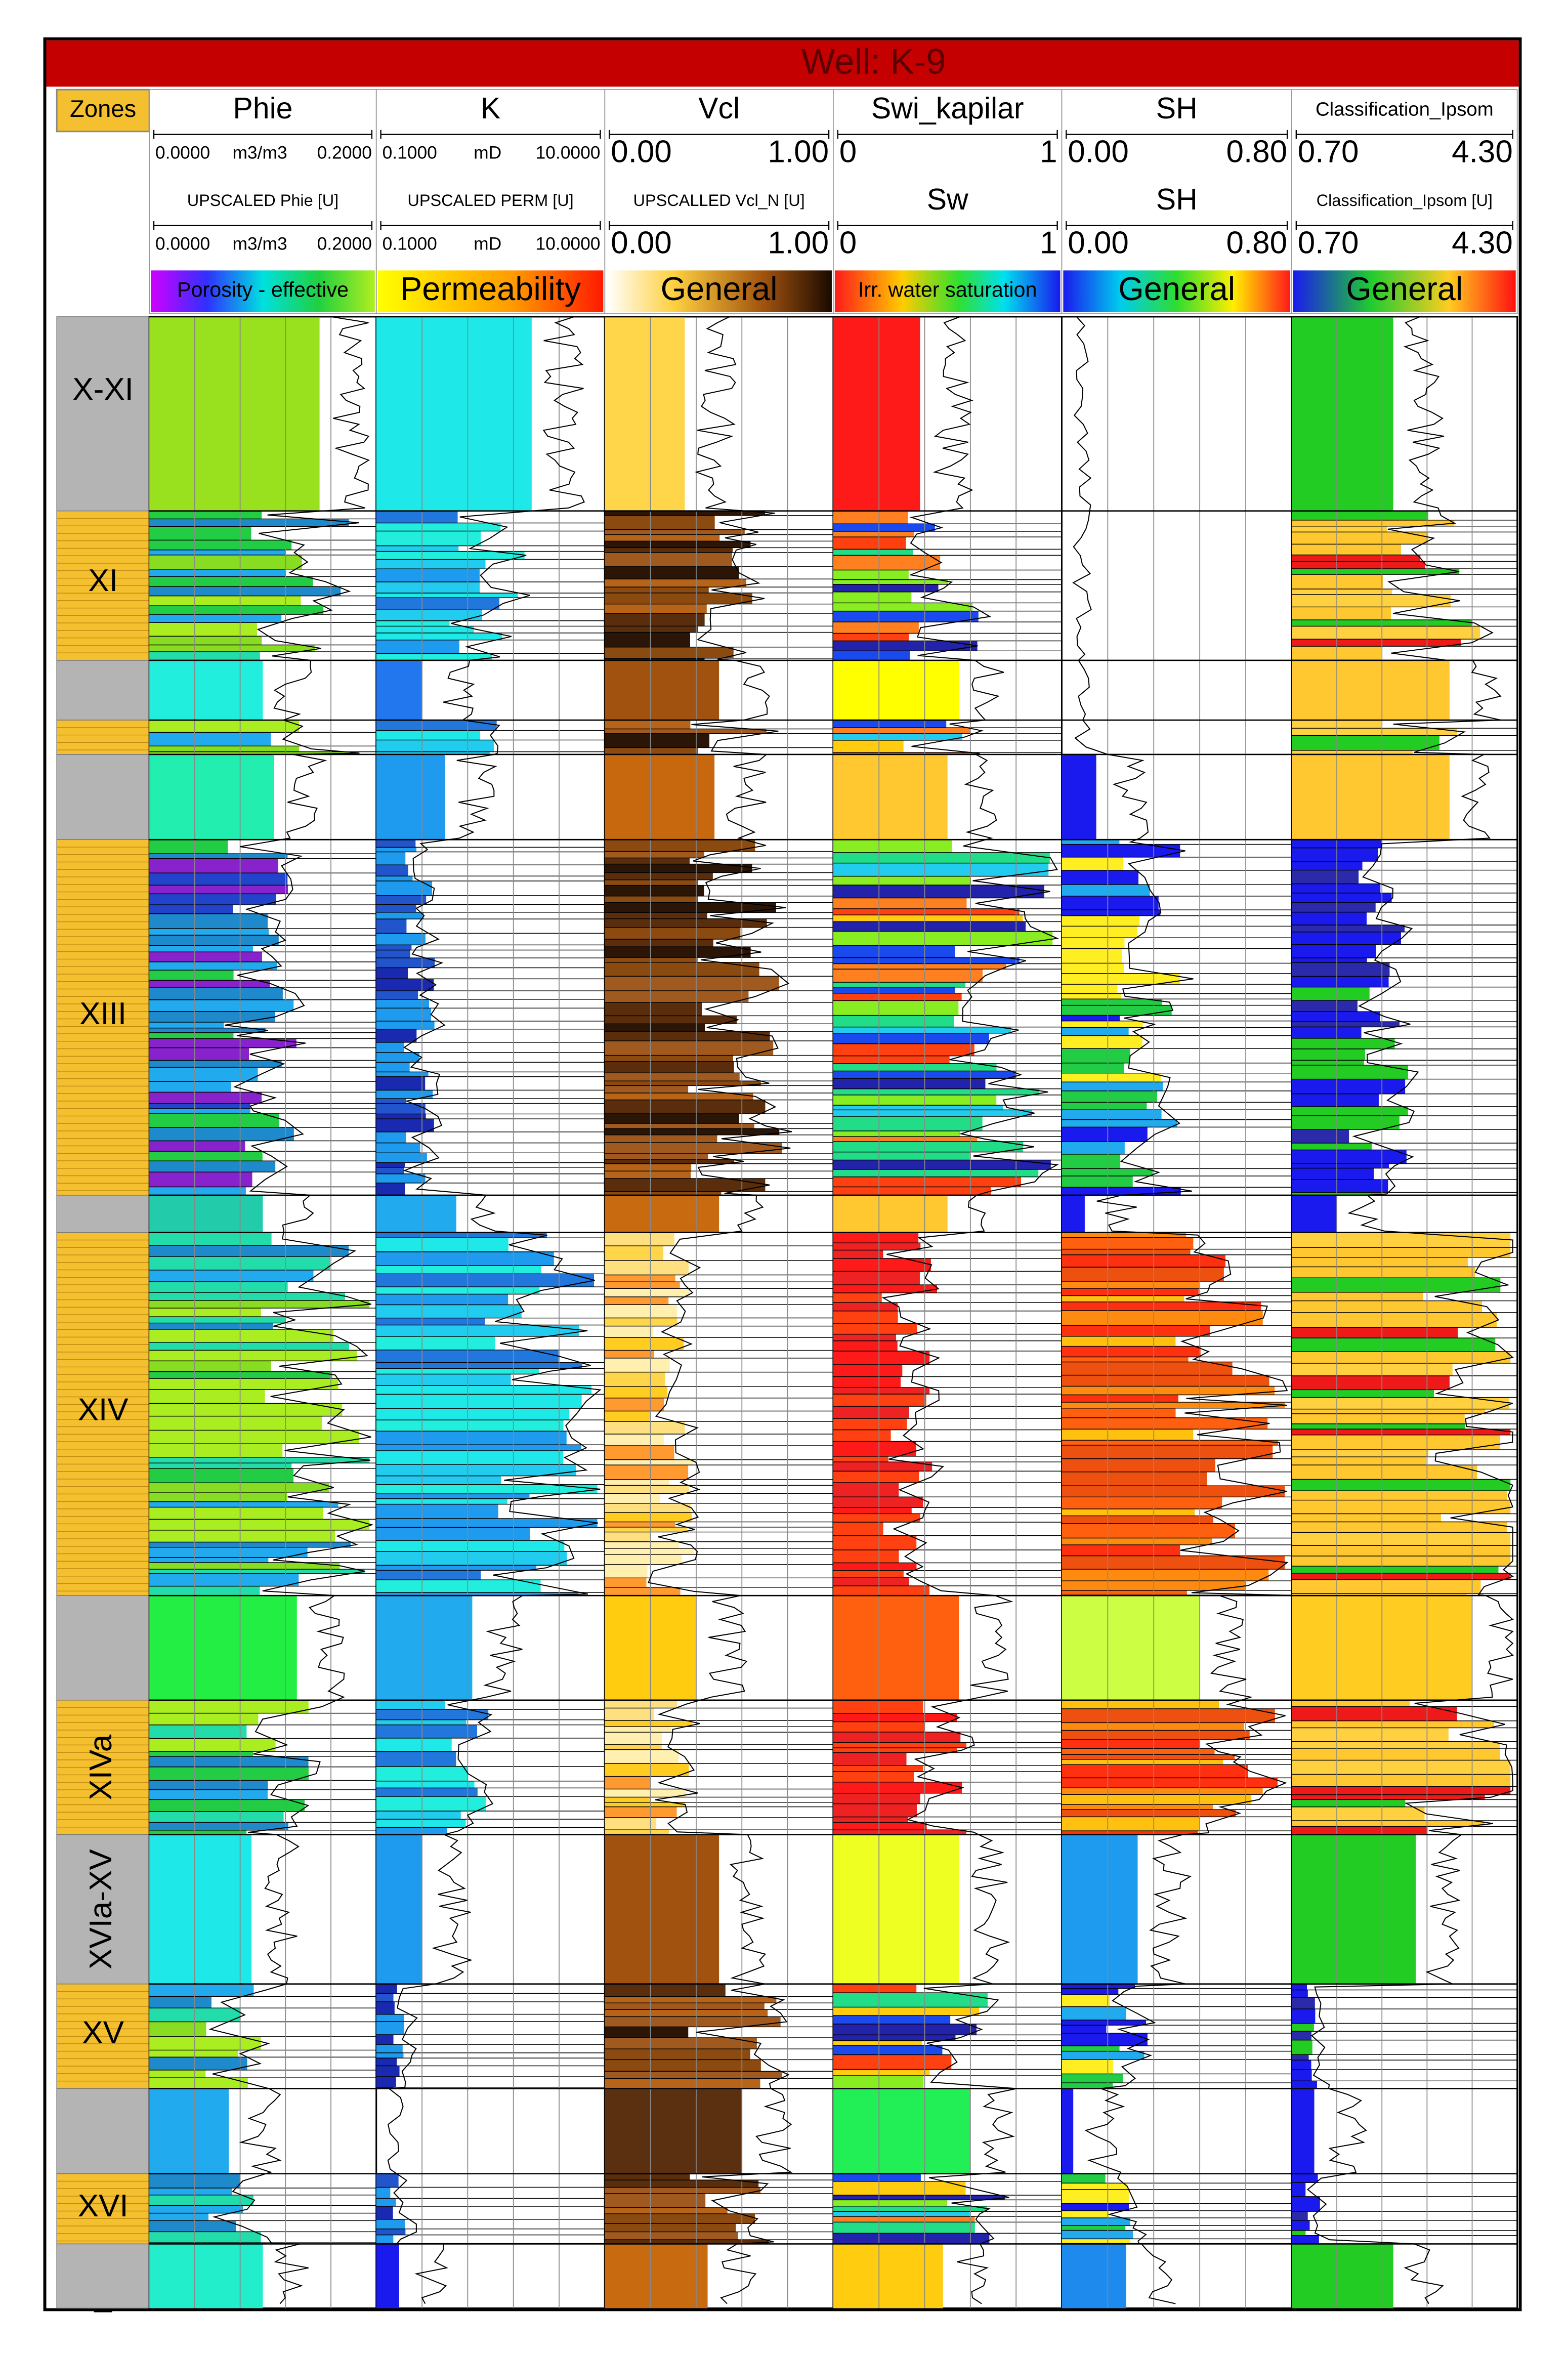 Image resolution: width=1568 pixels, height=2353 pixels. I want to click on scale-max: 1.00, so click(798, 243).